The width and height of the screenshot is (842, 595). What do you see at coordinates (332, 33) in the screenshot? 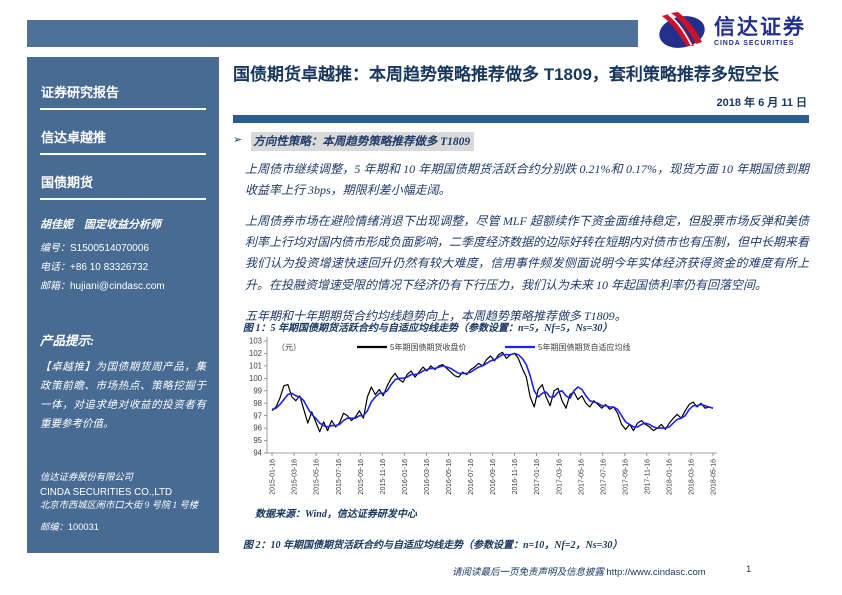
I see `header-bar` at bounding box center [332, 33].